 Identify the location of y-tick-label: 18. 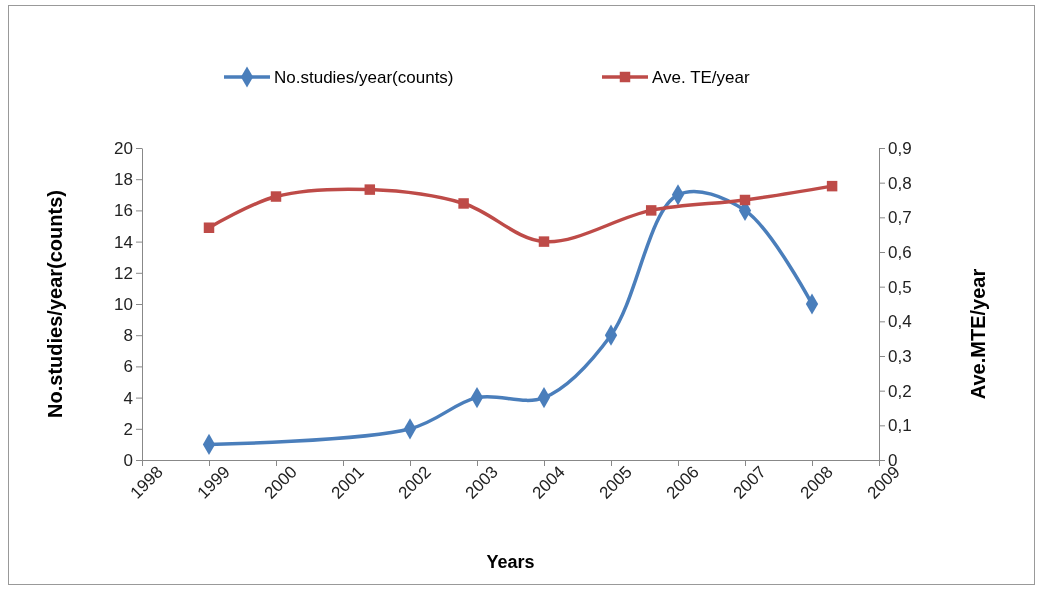
(123, 180).